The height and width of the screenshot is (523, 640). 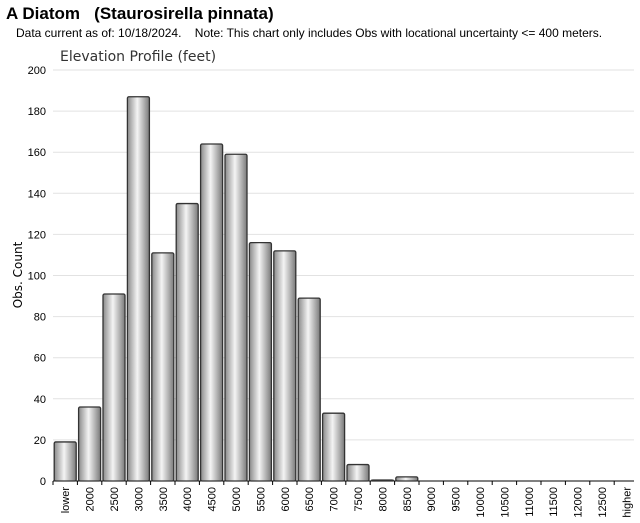 I want to click on x-tick-label: 8500, so click(x=408, y=499).